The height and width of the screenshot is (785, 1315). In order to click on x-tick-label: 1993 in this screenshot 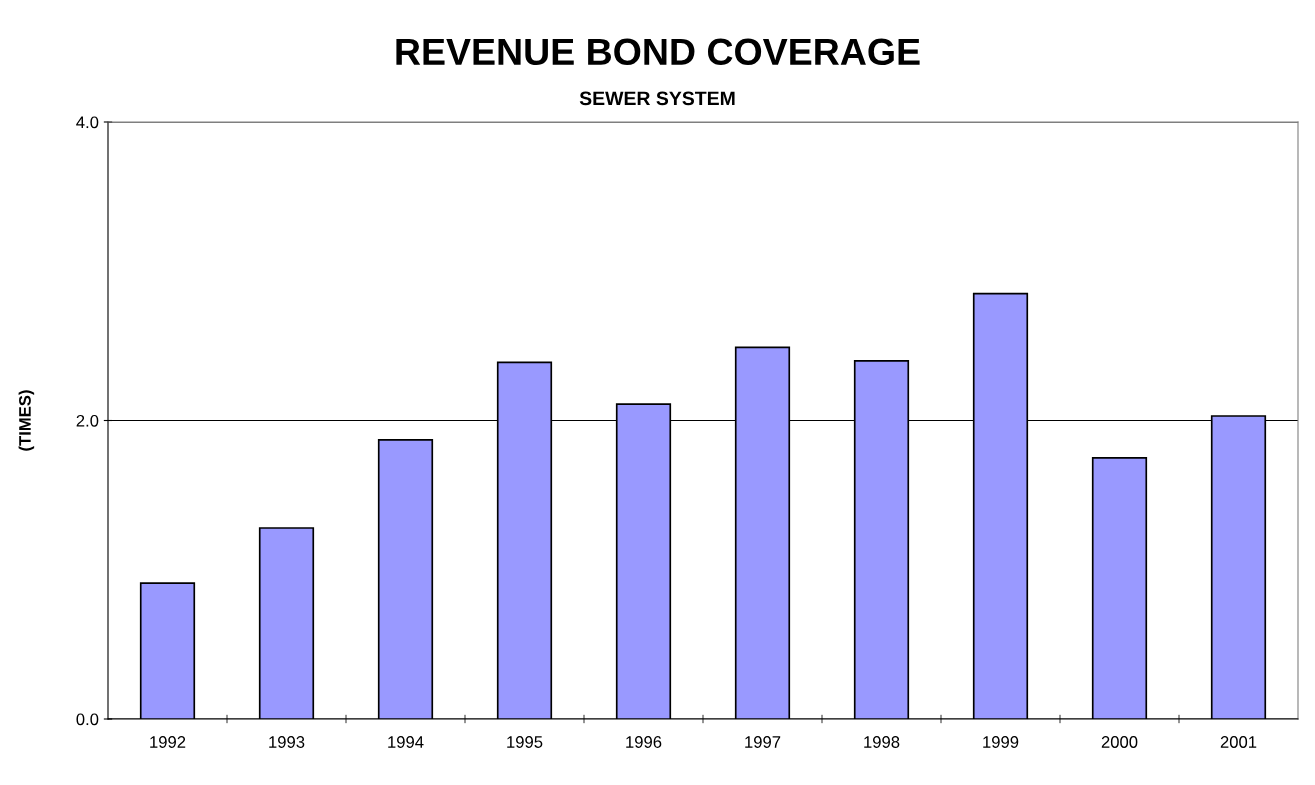, I will do `click(287, 742)`.